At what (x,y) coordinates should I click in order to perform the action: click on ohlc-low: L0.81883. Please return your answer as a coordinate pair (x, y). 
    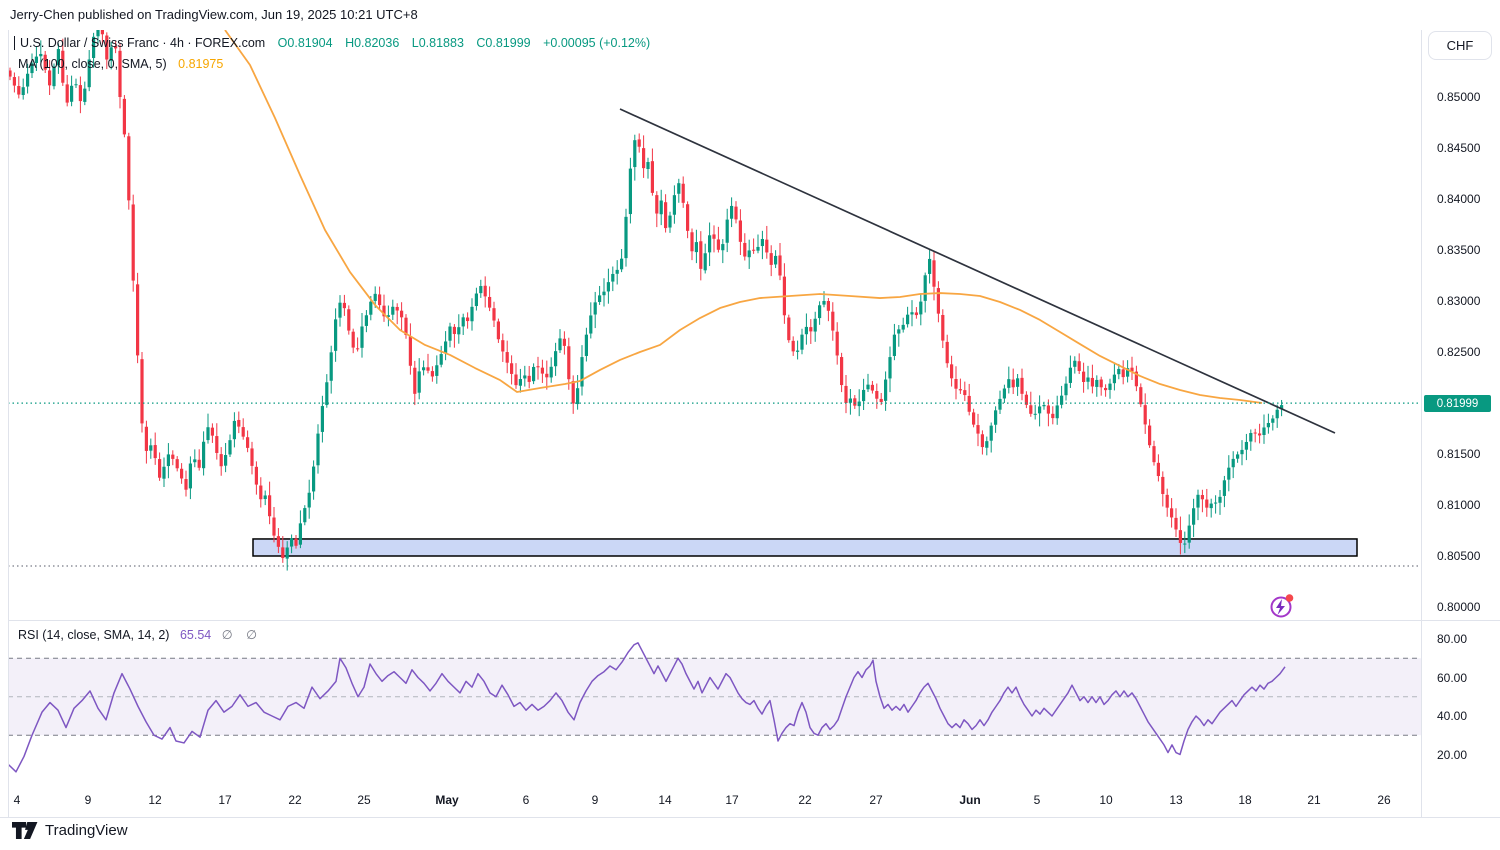
    Looking at the image, I should click on (437, 43).